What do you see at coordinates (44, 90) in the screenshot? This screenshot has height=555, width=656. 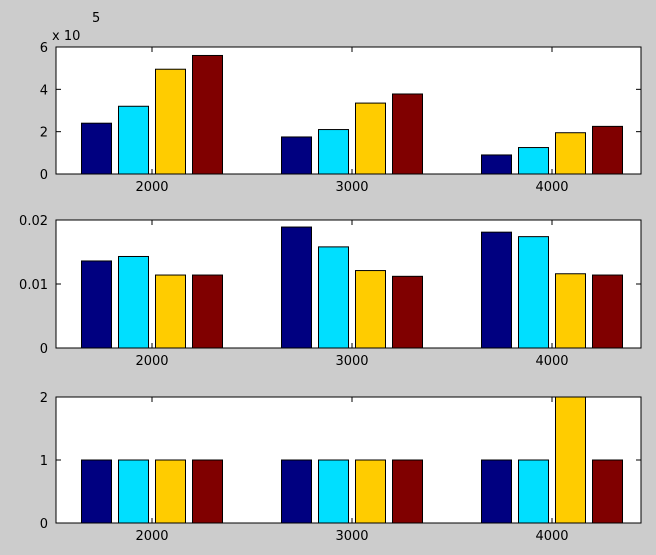 I see `y-tick-label: 4` at bounding box center [44, 90].